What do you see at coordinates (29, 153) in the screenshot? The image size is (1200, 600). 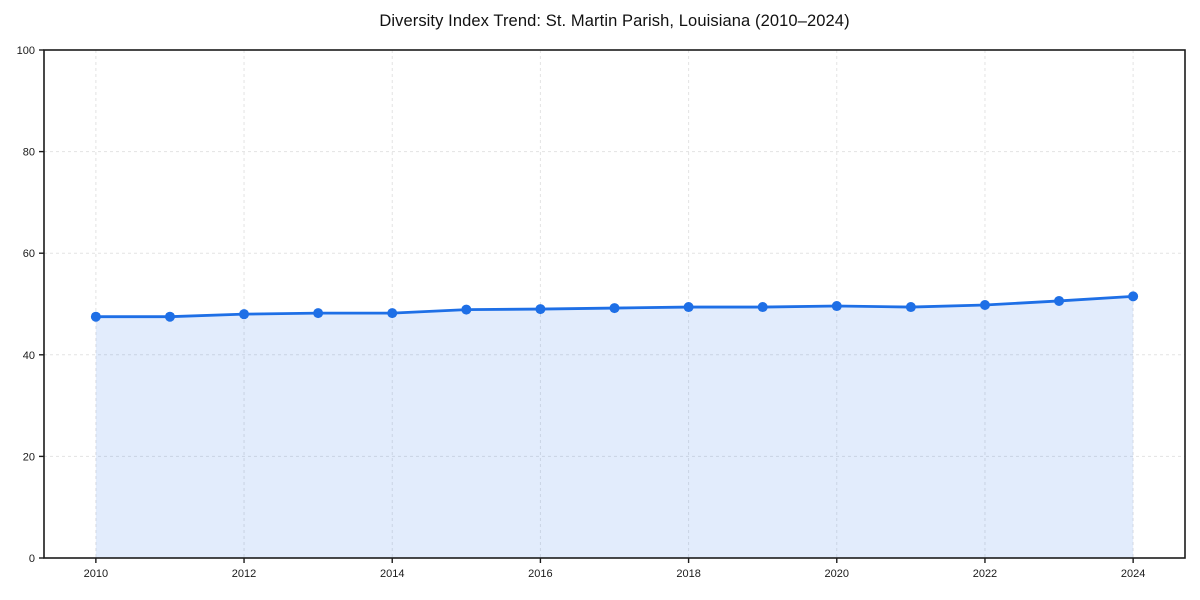 I see `y-tick-label: 80` at bounding box center [29, 153].